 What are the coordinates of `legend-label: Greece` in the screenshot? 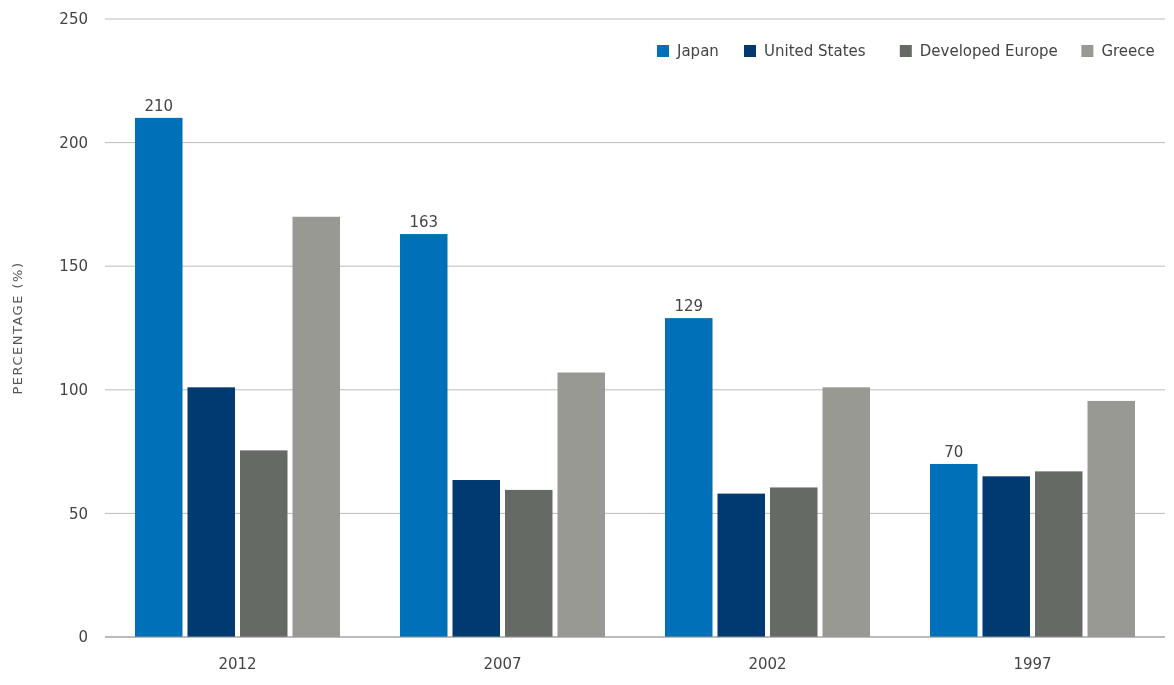 It's located at (1128, 51).